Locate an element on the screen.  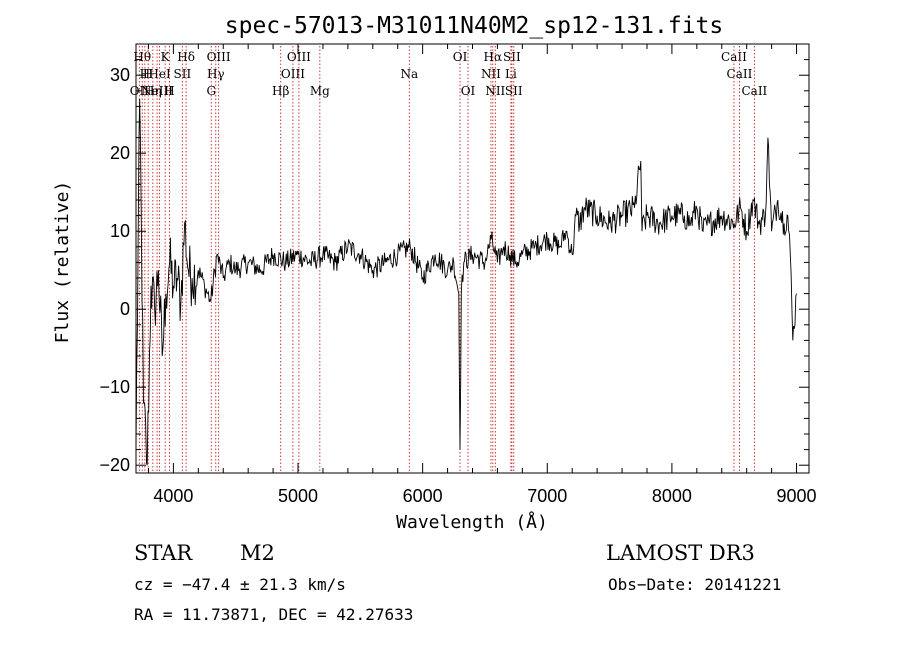
x-tick-label: 6000 is located at coordinates (423, 496).